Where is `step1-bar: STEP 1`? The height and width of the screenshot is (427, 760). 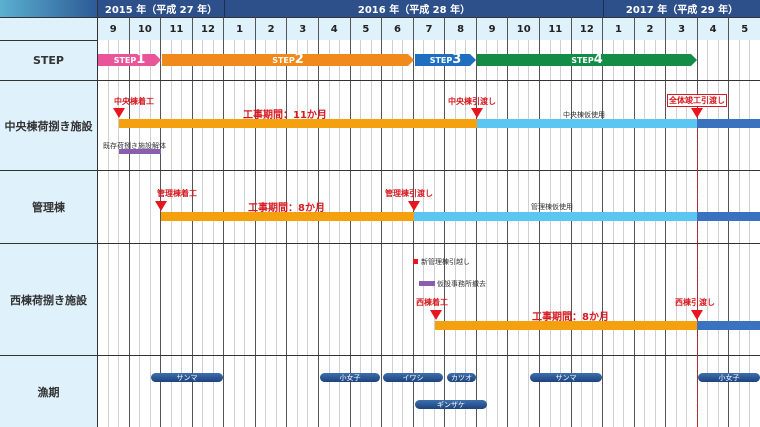
step1-bar: STEP 1 is located at coordinates (129, 60).